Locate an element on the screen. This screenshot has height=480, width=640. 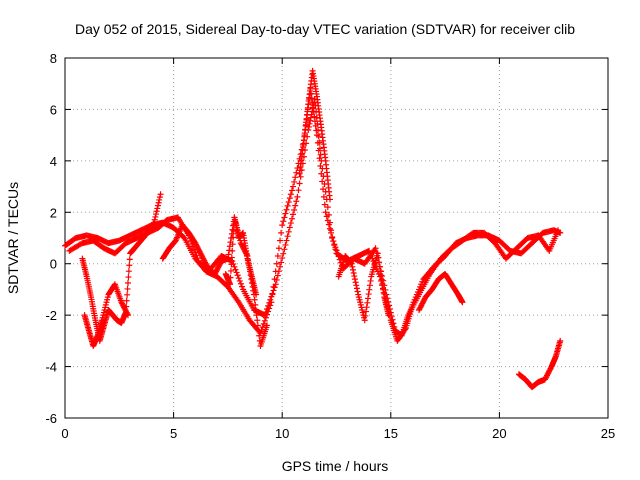
y-tick-label: 4 is located at coordinates (53, 161).